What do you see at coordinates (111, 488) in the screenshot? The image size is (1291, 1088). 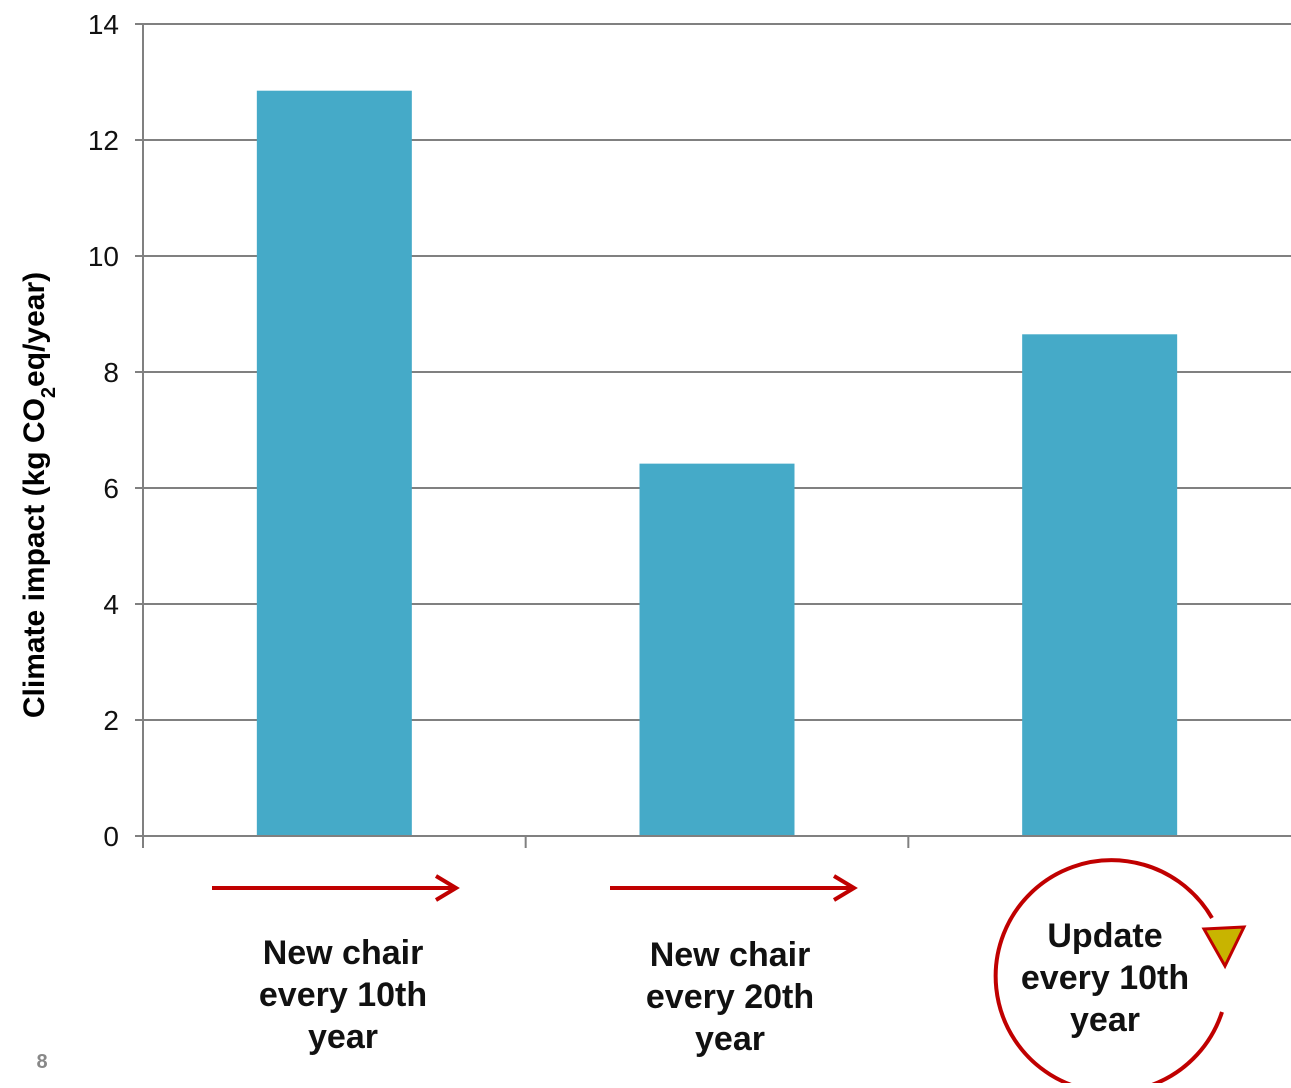 I see `y-tick-label: 6` at bounding box center [111, 488].